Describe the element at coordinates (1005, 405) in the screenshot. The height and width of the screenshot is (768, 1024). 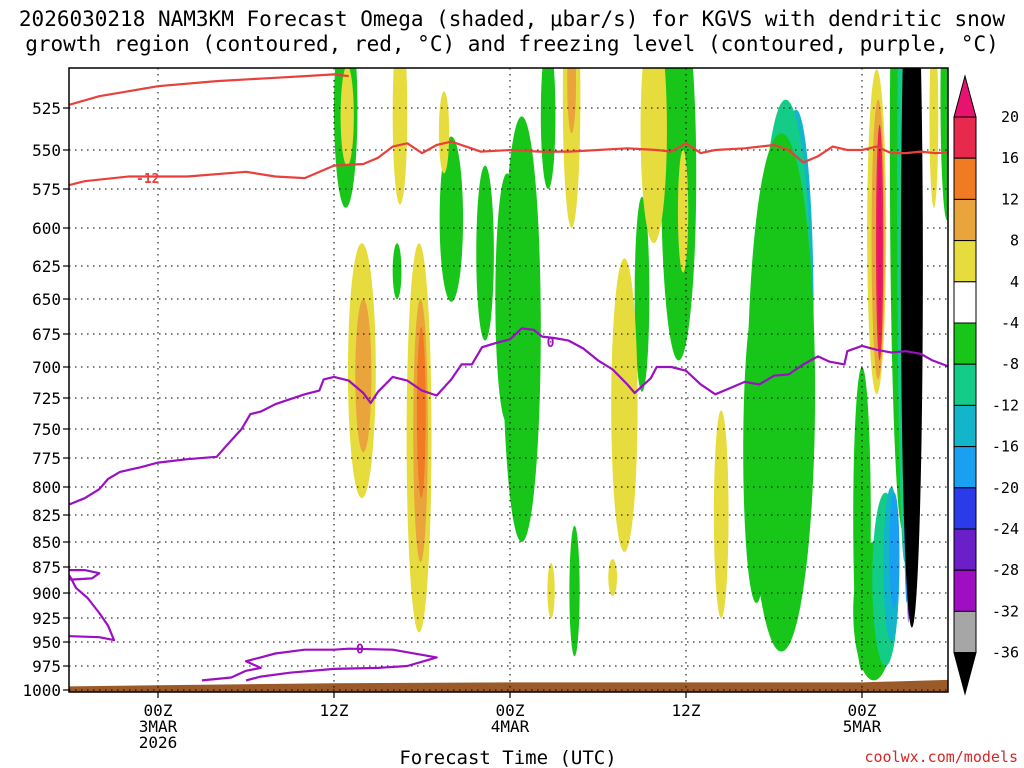
I see `colorbar-label-7: -12` at that location.